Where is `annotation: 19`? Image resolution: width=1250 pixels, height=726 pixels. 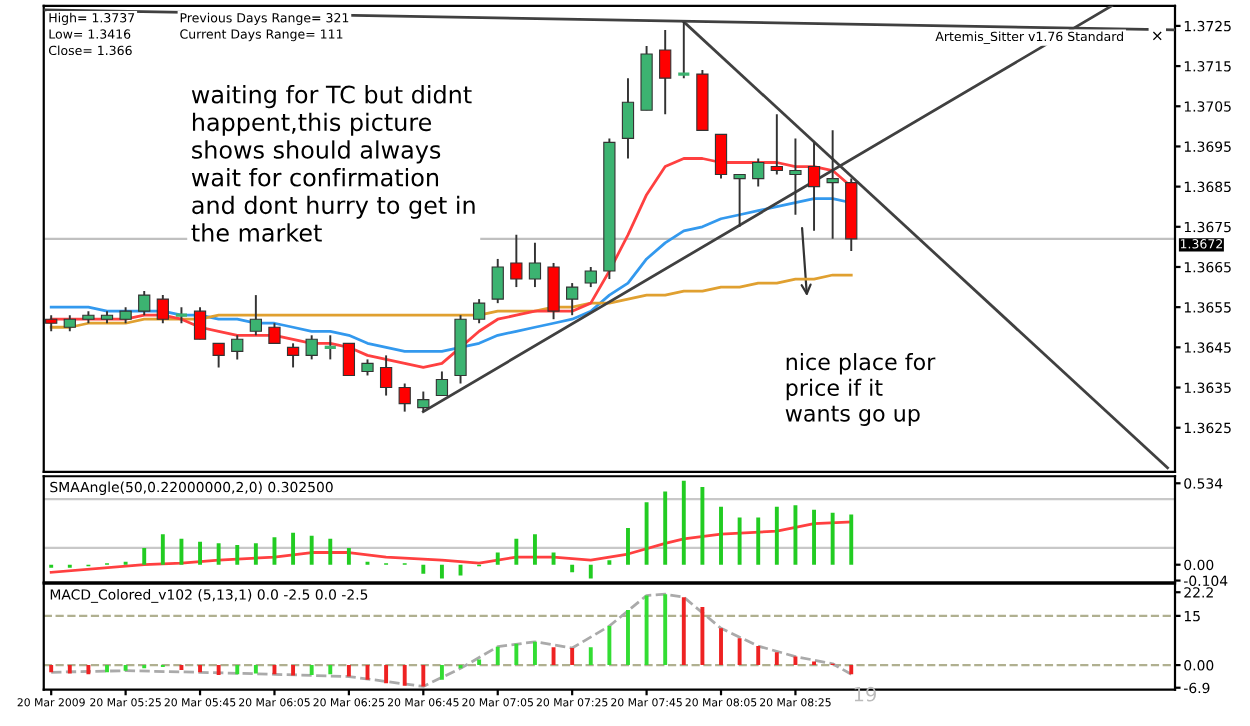 annotation: 19 is located at coordinates (865, 694).